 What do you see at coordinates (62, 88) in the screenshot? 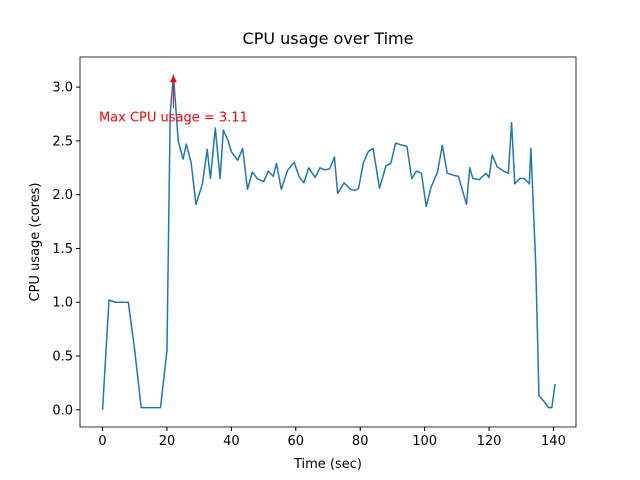
I see `y-tick-label: 3.0` at bounding box center [62, 88].